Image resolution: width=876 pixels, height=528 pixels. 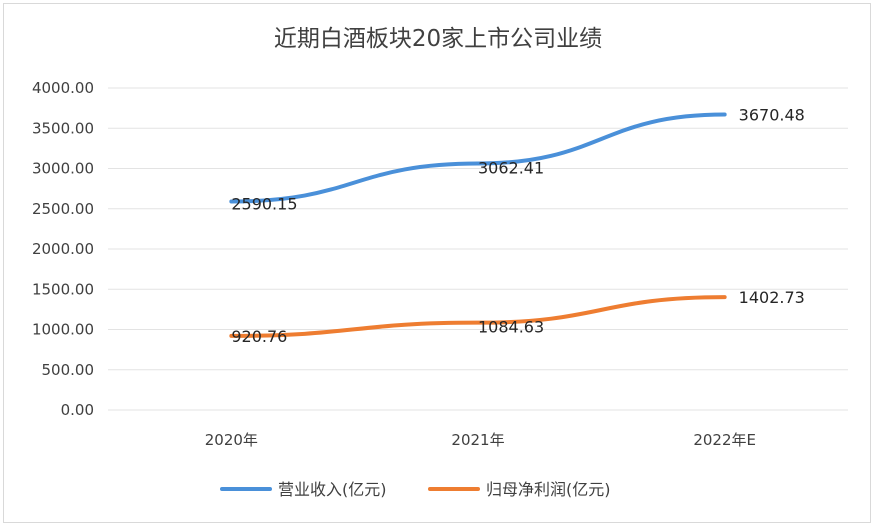 What do you see at coordinates (438, 39) in the screenshot?
I see `chart-title: 近期白酒板块20家上市公司业绩` at bounding box center [438, 39].